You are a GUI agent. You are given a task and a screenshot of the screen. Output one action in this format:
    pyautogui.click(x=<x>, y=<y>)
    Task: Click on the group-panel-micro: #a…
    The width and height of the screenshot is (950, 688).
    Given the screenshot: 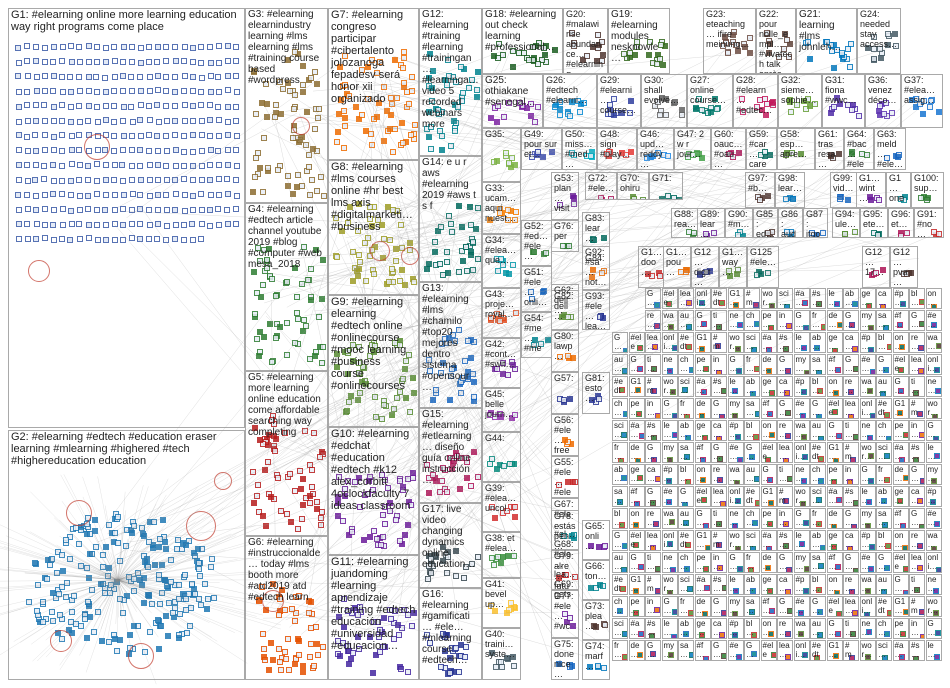 What is the action you would take?
    pyautogui.click(x=768, y=342)
    